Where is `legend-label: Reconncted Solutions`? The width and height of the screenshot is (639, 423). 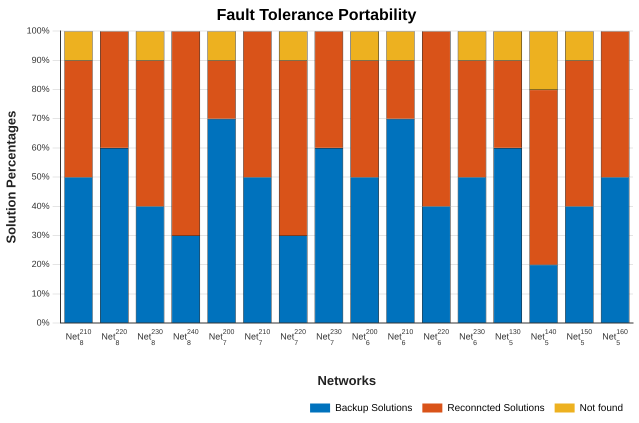 legend-label: Reconncted Solutions is located at coordinates (496, 408).